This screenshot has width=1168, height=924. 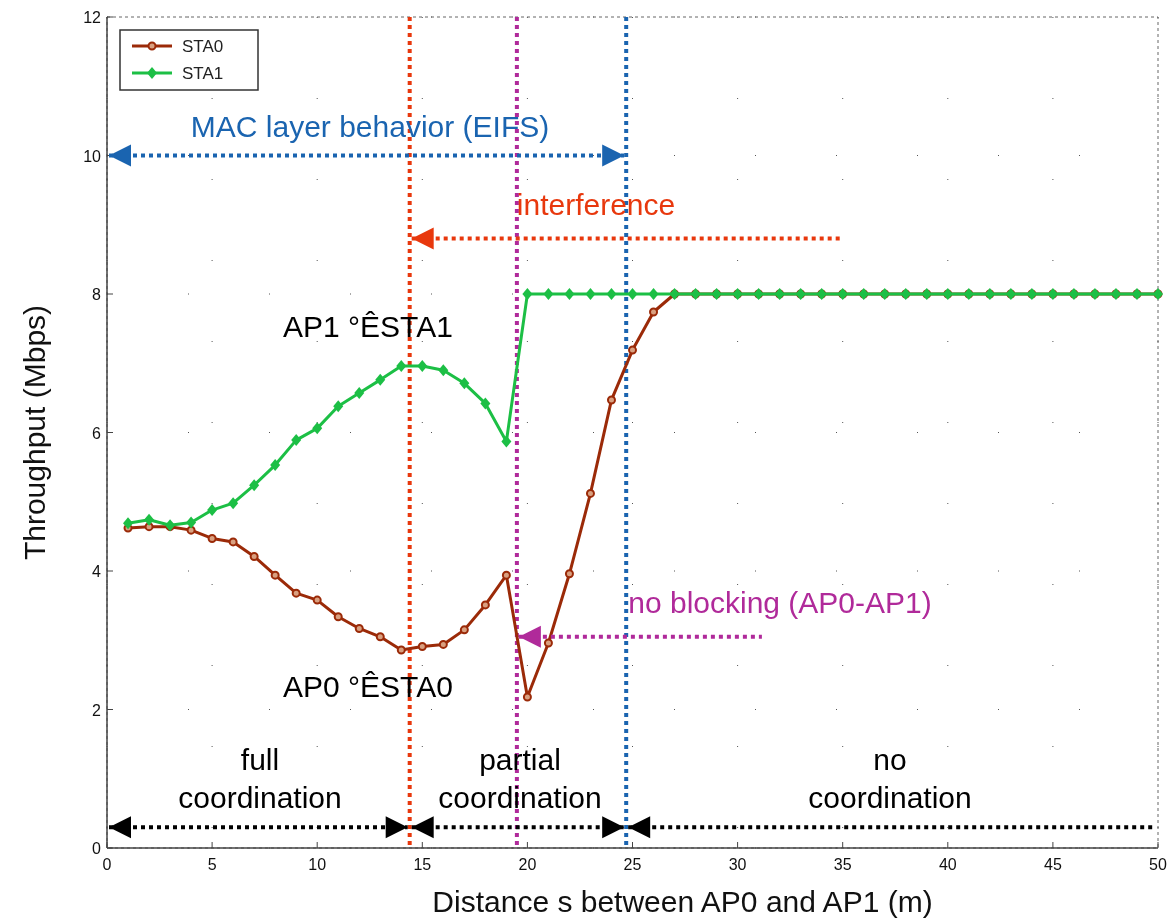 What do you see at coordinates (370, 126) in the screenshot?
I see `annotation: MAC layer behavior (EIFS)` at bounding box center [370, 126].